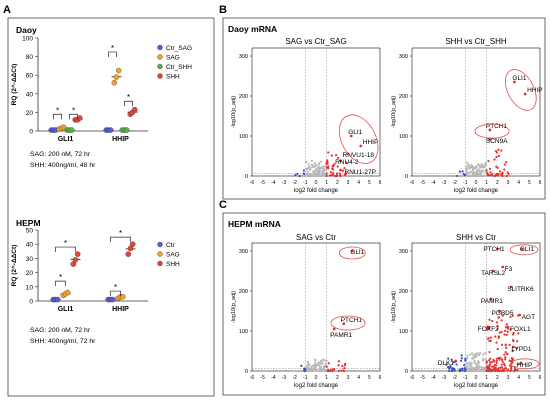 This screenshot has height=401, width=550. What do you see at coordinates (519, 78) in the screenshot?
I see `plot2-gene-label: GLI1` at bounding box center [519, 78].